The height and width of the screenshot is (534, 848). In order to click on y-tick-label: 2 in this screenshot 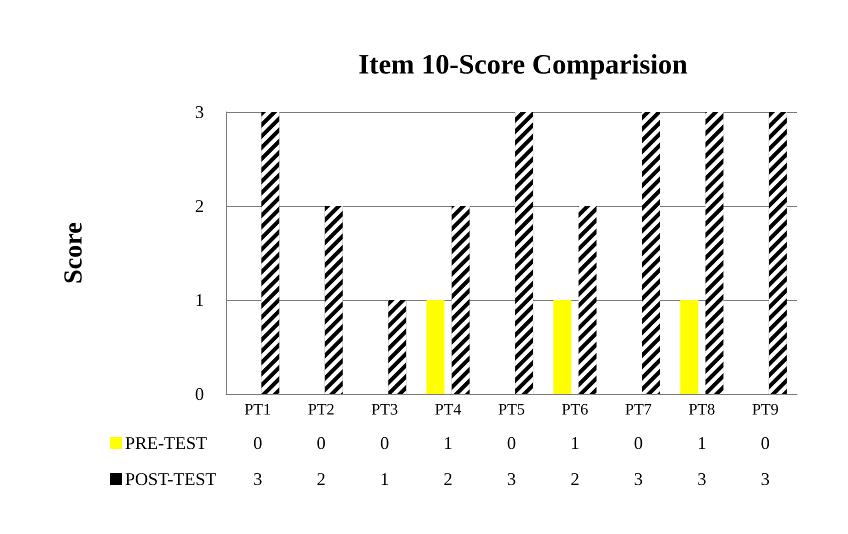, I will do `click(199, 206)`.